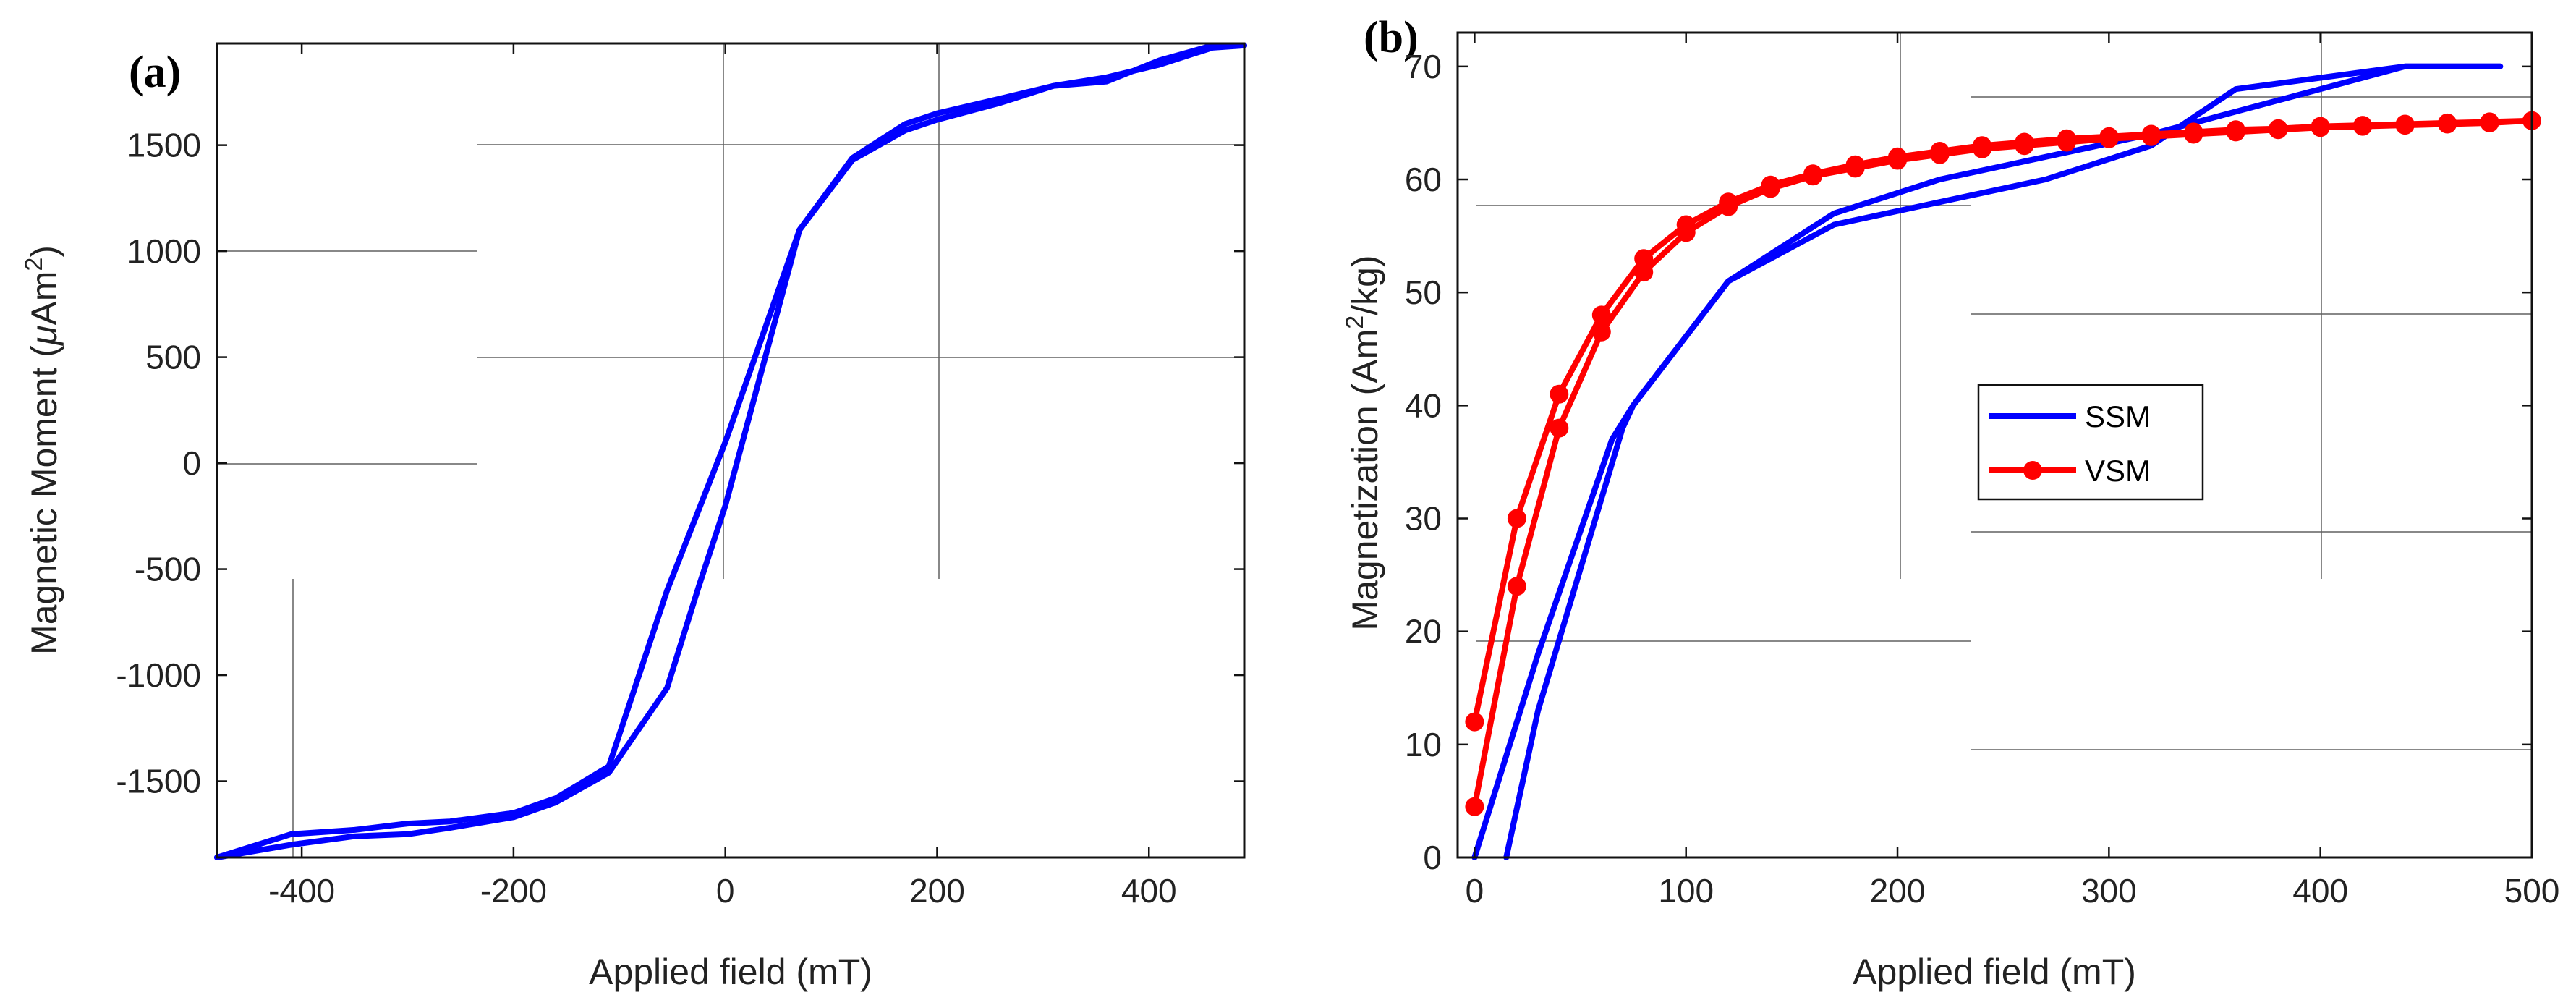  I want to click on panel-b-xtick-label-100: 100, so click(1686, 891).